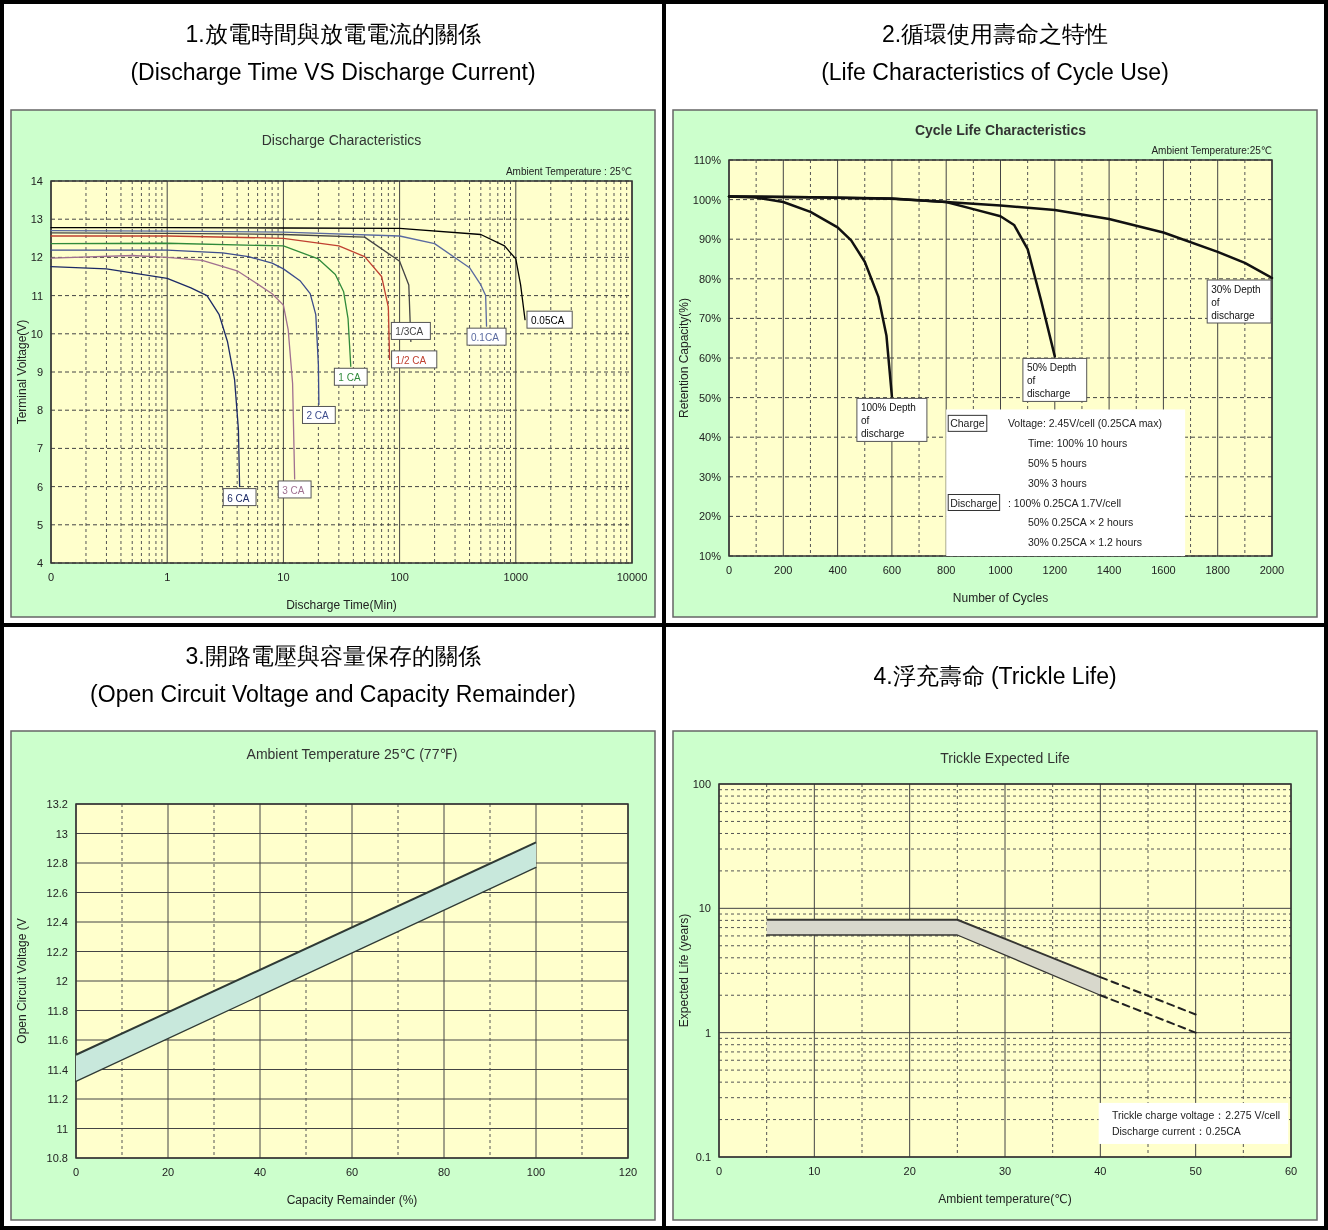 The height and width of the screenshot is (1230, 1328). Describe the element at coordinates (1051, 381) in the screenshot. I see `text: 50% Depth of discharge` at that location.